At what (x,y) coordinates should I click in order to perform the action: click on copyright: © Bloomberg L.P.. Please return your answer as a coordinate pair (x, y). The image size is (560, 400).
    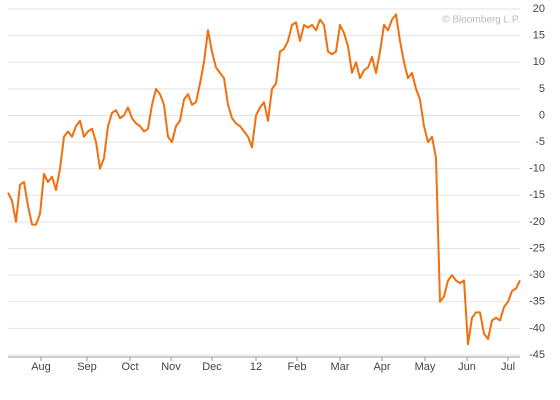
    Looking at the image, I should click on (481, 20).